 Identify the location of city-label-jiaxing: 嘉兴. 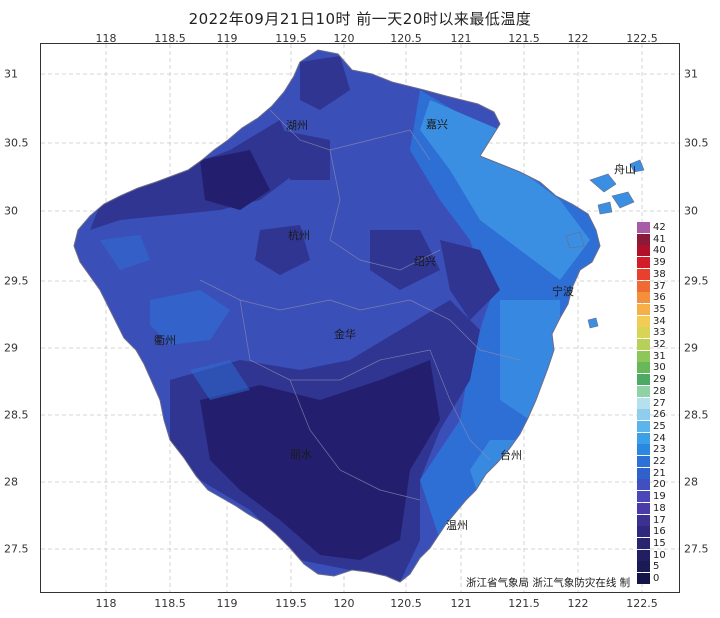
(437, 124).